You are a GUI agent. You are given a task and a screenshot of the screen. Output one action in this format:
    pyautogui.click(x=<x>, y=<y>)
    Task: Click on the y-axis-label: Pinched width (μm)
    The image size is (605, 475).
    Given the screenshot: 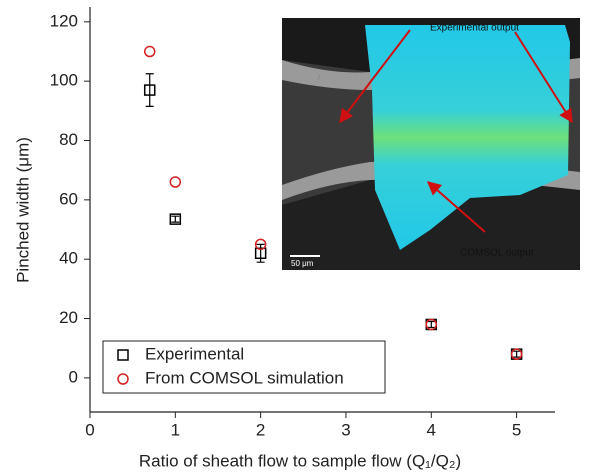 What is the action you would take?
    pyautogui.click(x=22, y=210)
    